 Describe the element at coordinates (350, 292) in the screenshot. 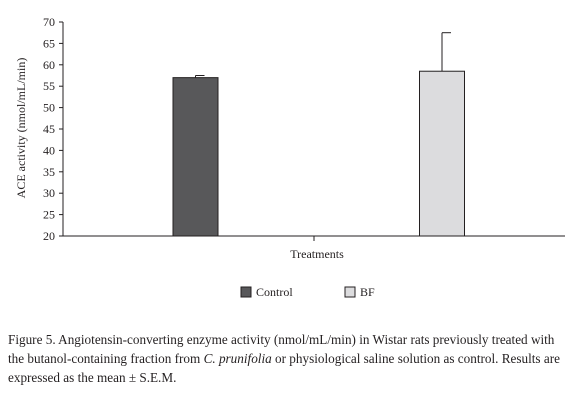

I see `legend-swatch-bf` at that location.